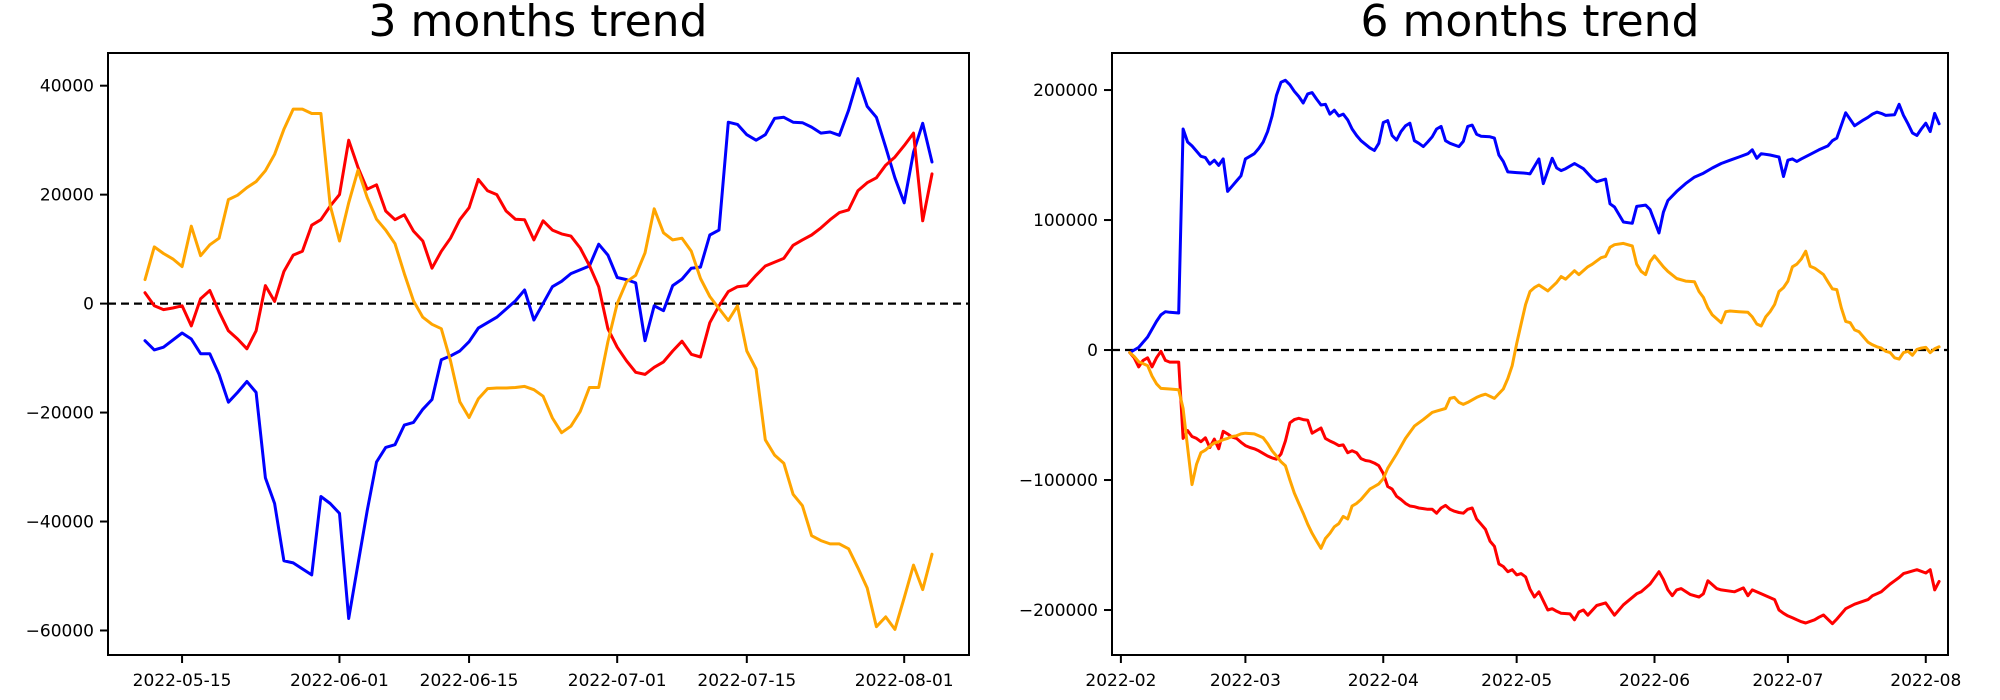 This screenshot has height=700, width=2000. What do you see at coordinates (538, 23) in the screenshot?
I see `chart-title-3-months: 3 months trend` at bounding box center [538, 23].